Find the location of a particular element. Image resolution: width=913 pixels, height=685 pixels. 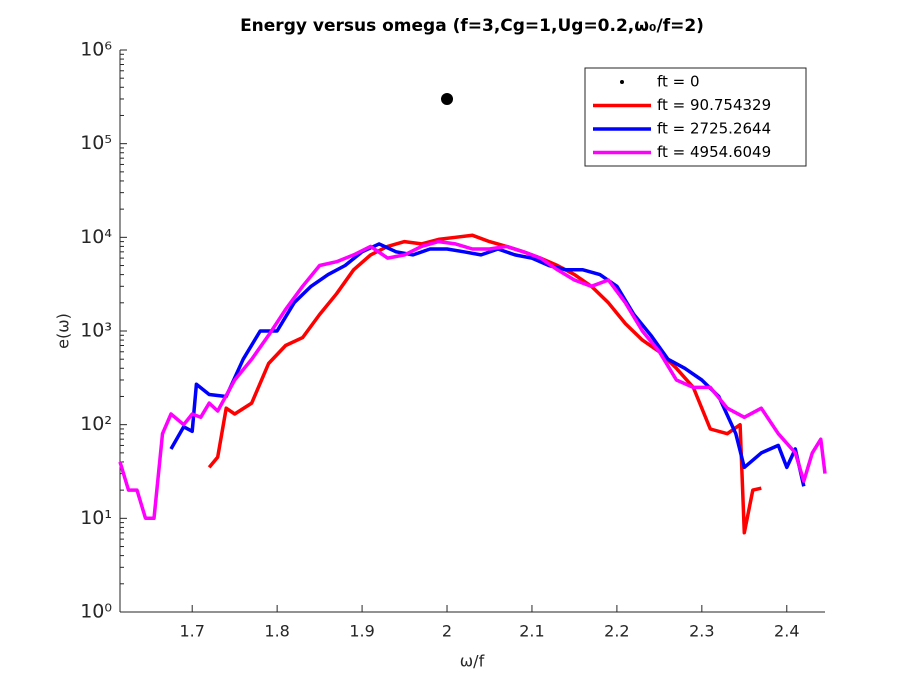

x-tick-label: 2.2 is located at coordinates (616, 631).